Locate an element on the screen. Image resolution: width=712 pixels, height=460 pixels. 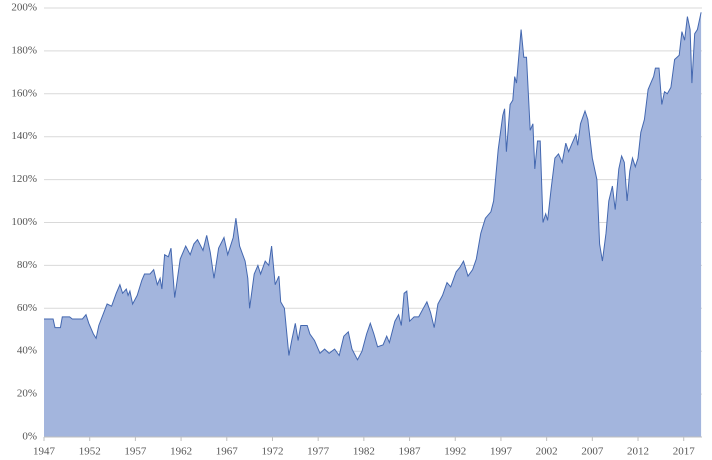
x-tick-label: 2007 is located at coordinates (592, 452).